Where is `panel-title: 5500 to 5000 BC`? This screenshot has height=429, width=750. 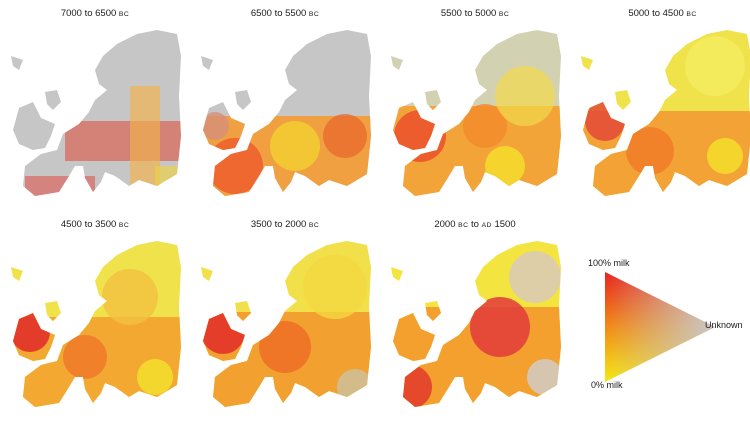
panel-title: 5500 to 5000 BC is located at coordinates (475, 13).